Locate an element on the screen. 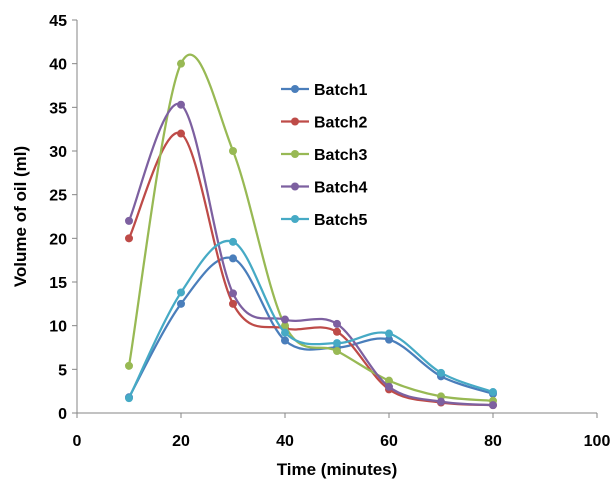 The height and width of the screenshot is (479, 616). x-tick-label: 20 is located at coordinates (181, 441).